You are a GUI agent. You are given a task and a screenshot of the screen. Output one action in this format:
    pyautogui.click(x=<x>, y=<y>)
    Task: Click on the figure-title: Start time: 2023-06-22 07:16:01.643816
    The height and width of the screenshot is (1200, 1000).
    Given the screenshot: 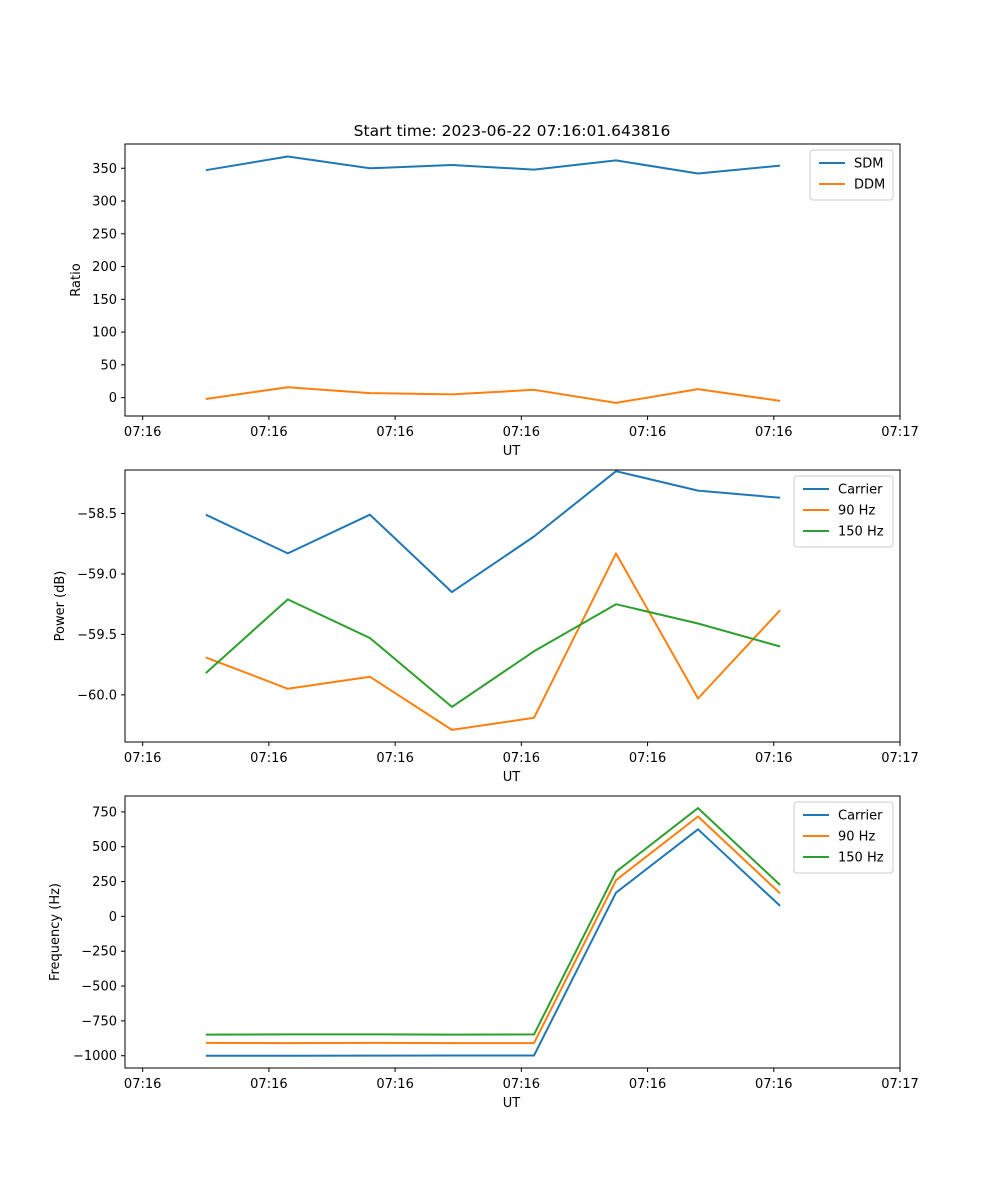 What is the action you would take?
    pyautogui.click(x=512, y=131)
    